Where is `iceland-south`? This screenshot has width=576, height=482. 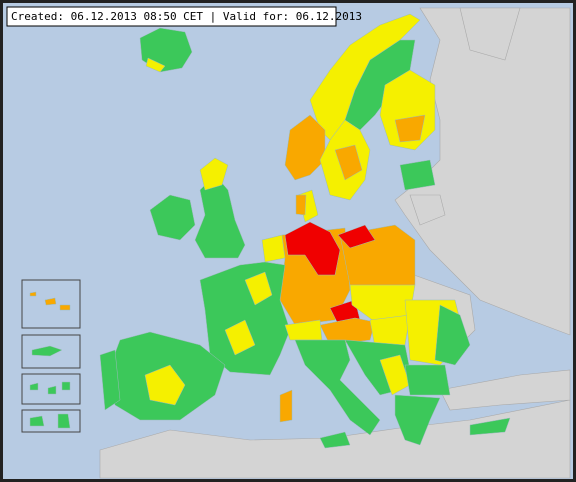 iceland-south is located at coordinates (155, 65).